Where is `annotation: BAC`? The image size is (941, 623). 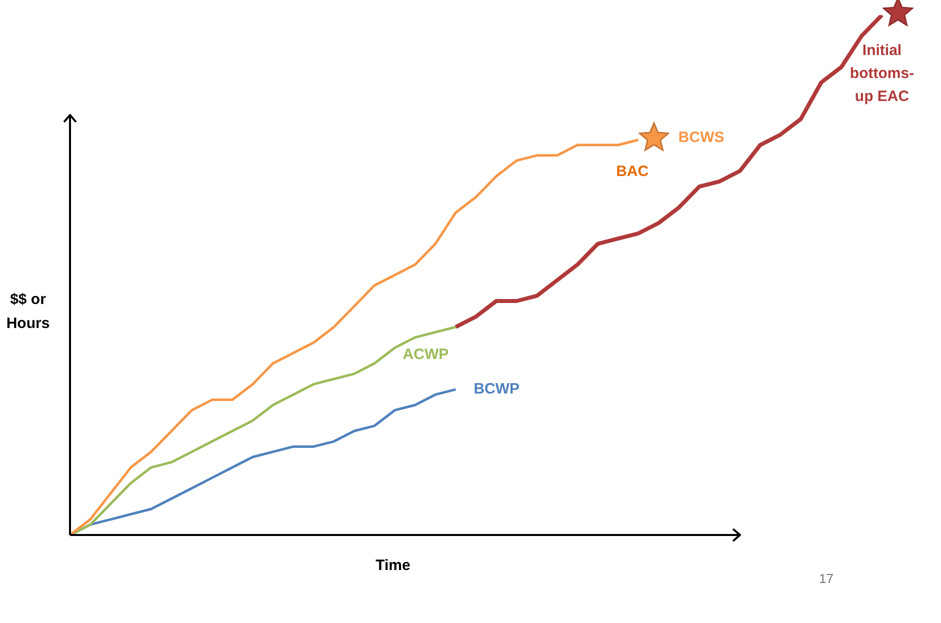
annotation: BAC is located at coordinates (632, 171).